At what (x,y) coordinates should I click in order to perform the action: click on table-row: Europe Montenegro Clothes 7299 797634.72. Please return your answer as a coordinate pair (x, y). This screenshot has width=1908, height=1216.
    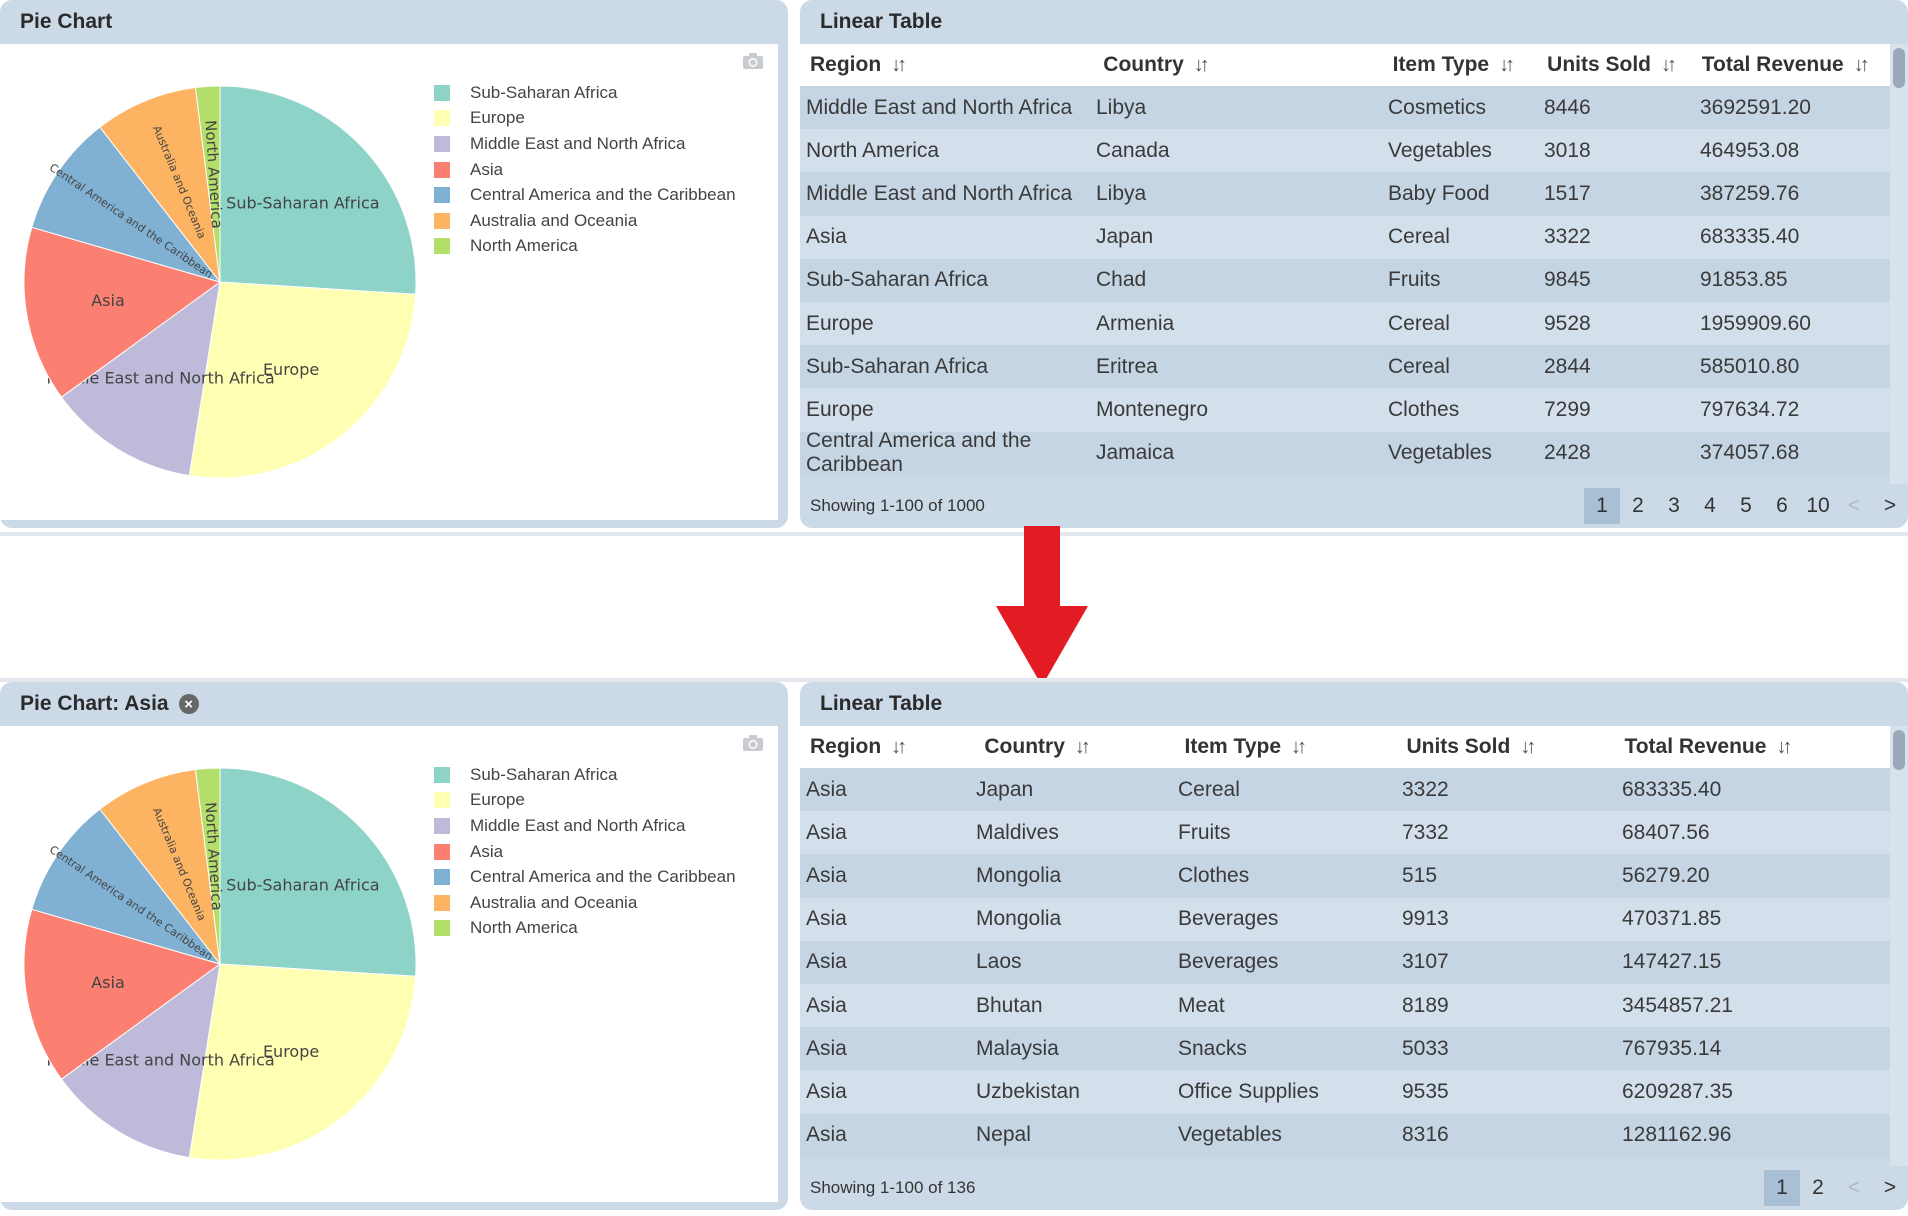
    Looking at the image, I should click on (1345, 410).